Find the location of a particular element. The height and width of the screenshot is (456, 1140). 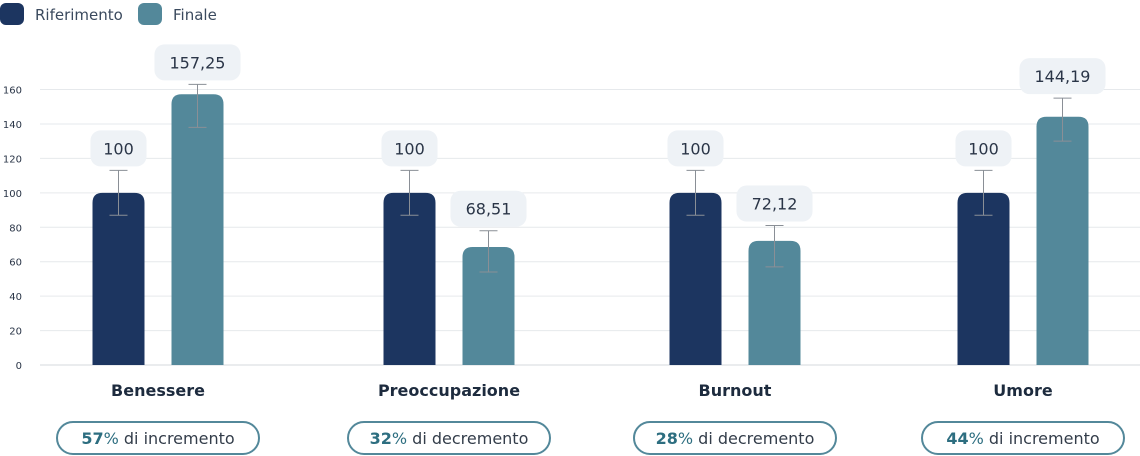

data-label-text: 68,51 is located at coordinates (489, 209).